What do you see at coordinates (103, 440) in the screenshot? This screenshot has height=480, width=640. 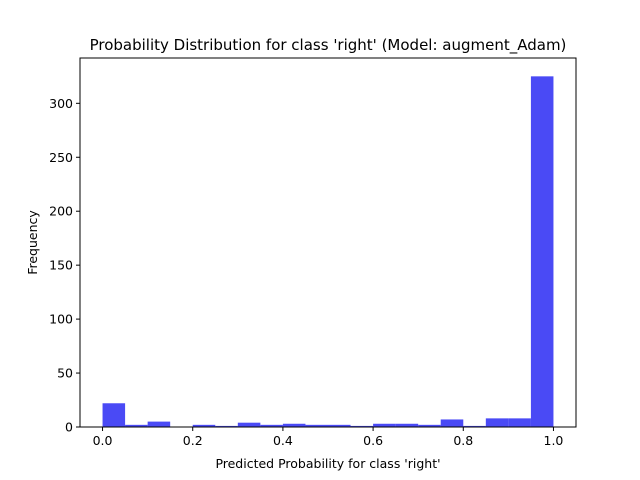 I see `x-tick-label: 0.0` at bounding box center [103, 440].